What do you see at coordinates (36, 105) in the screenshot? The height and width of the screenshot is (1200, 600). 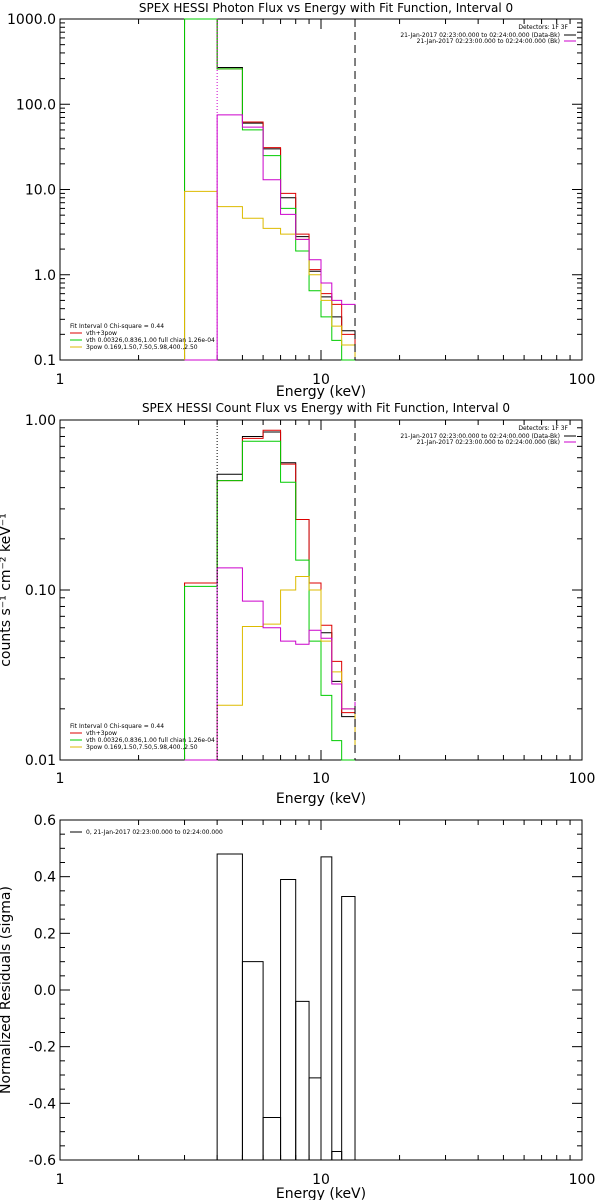 I see `y-tick-label: 100.0` at bounding box center [36, 105].